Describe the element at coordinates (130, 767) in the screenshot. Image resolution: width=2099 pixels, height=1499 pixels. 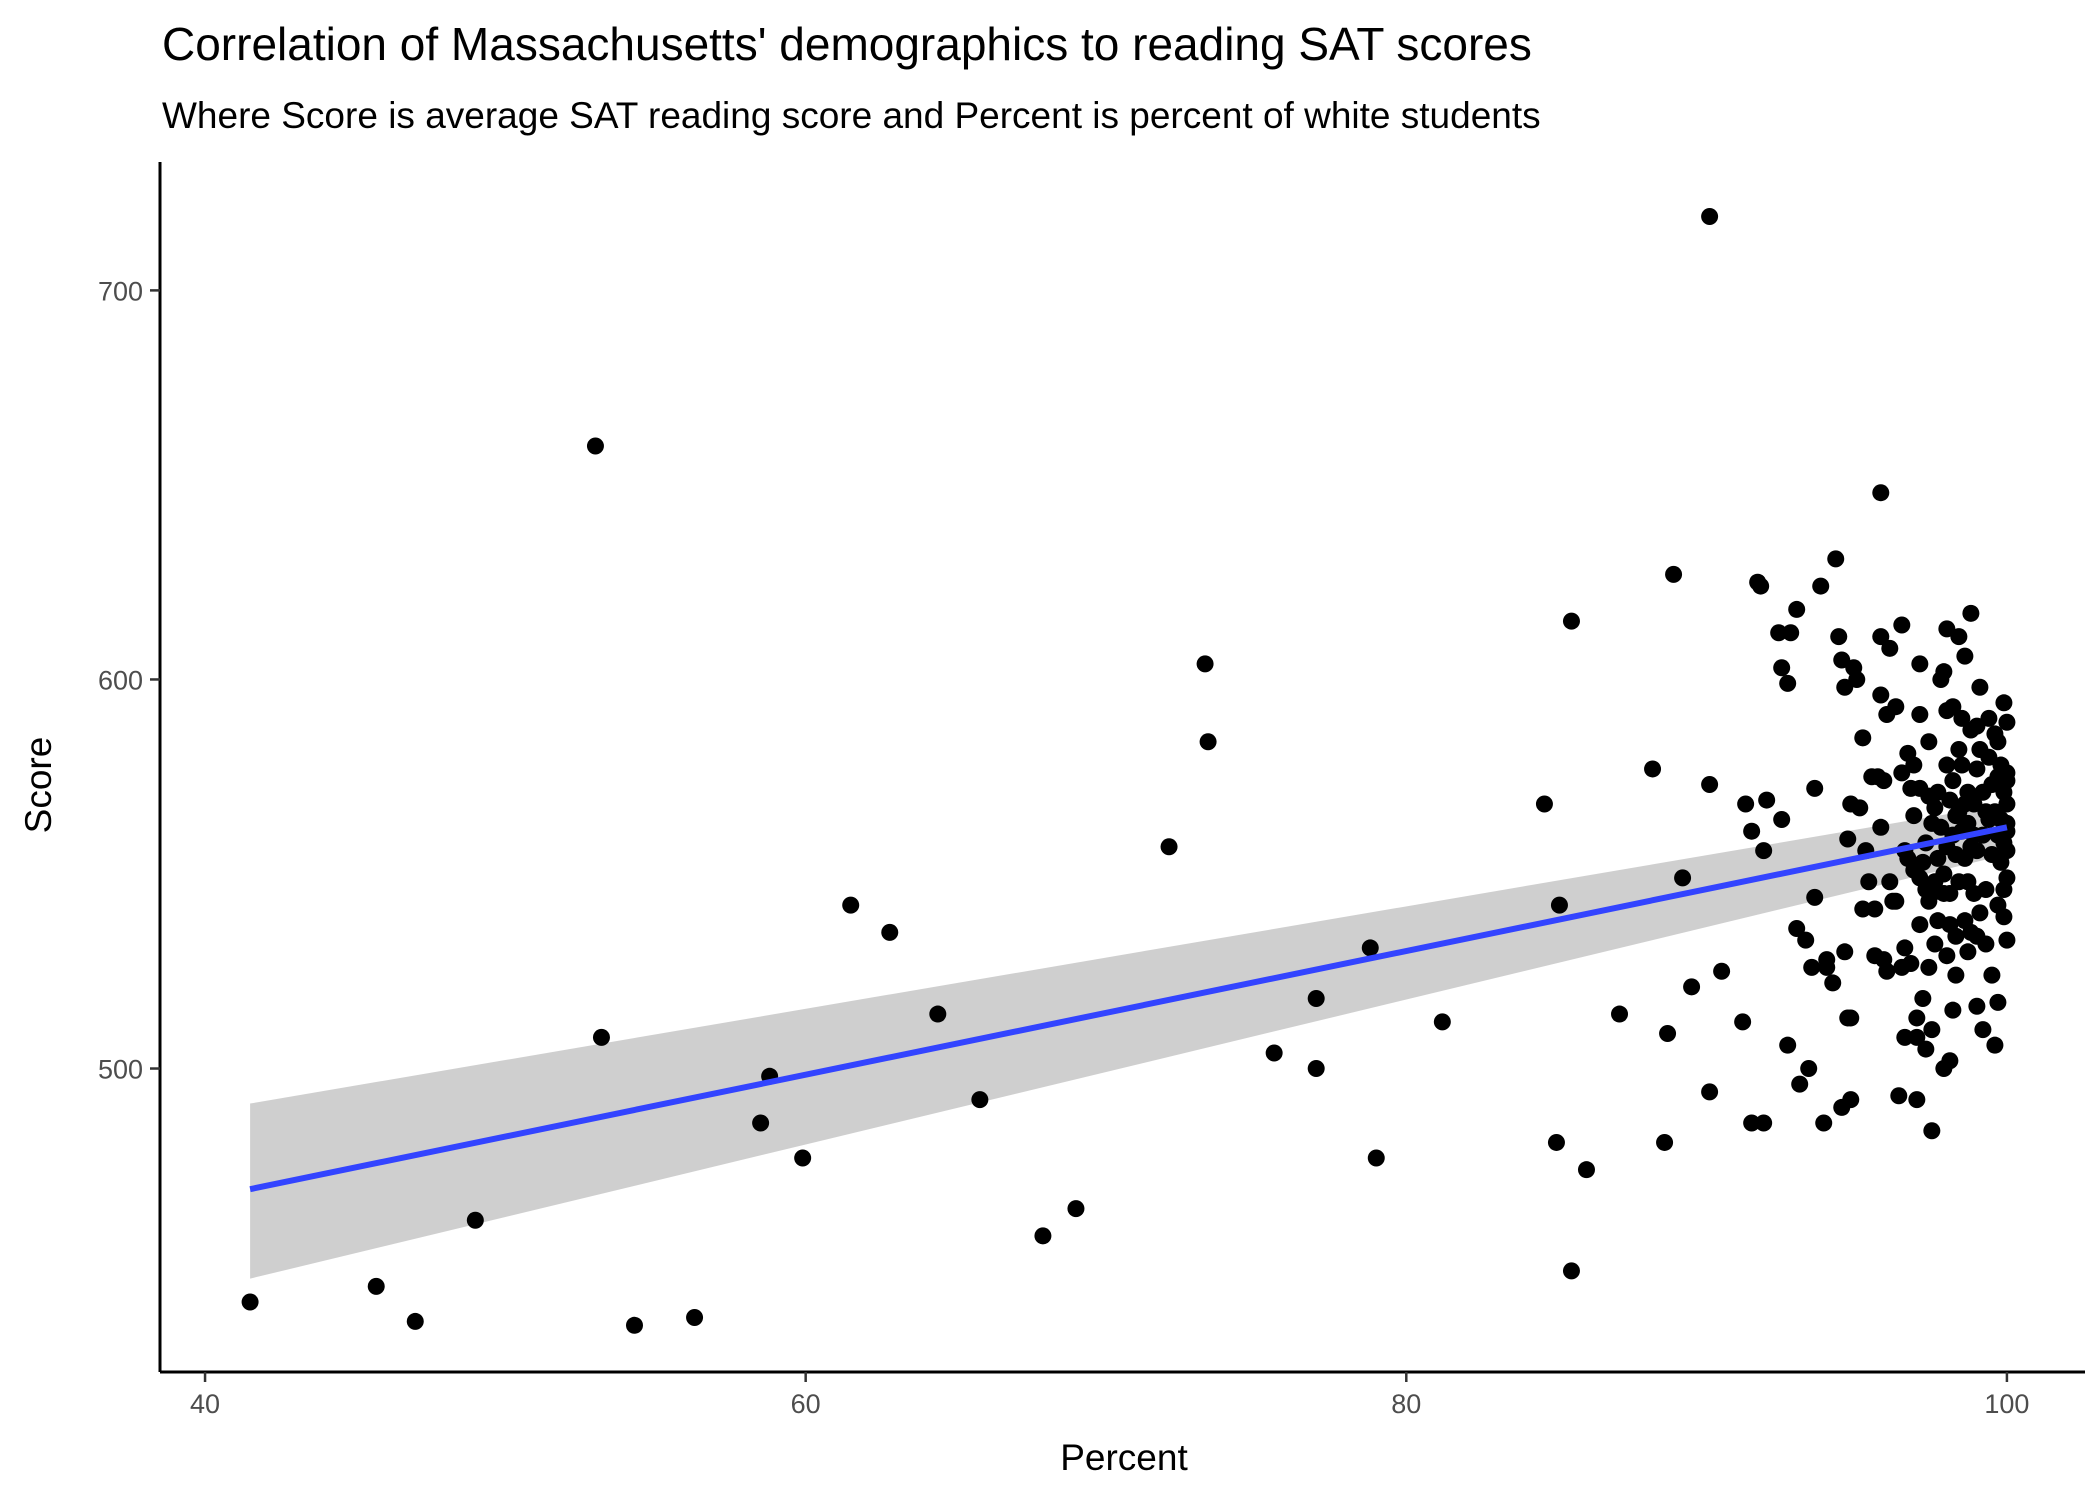
I see `y-axis: 500 600 700` at that location.